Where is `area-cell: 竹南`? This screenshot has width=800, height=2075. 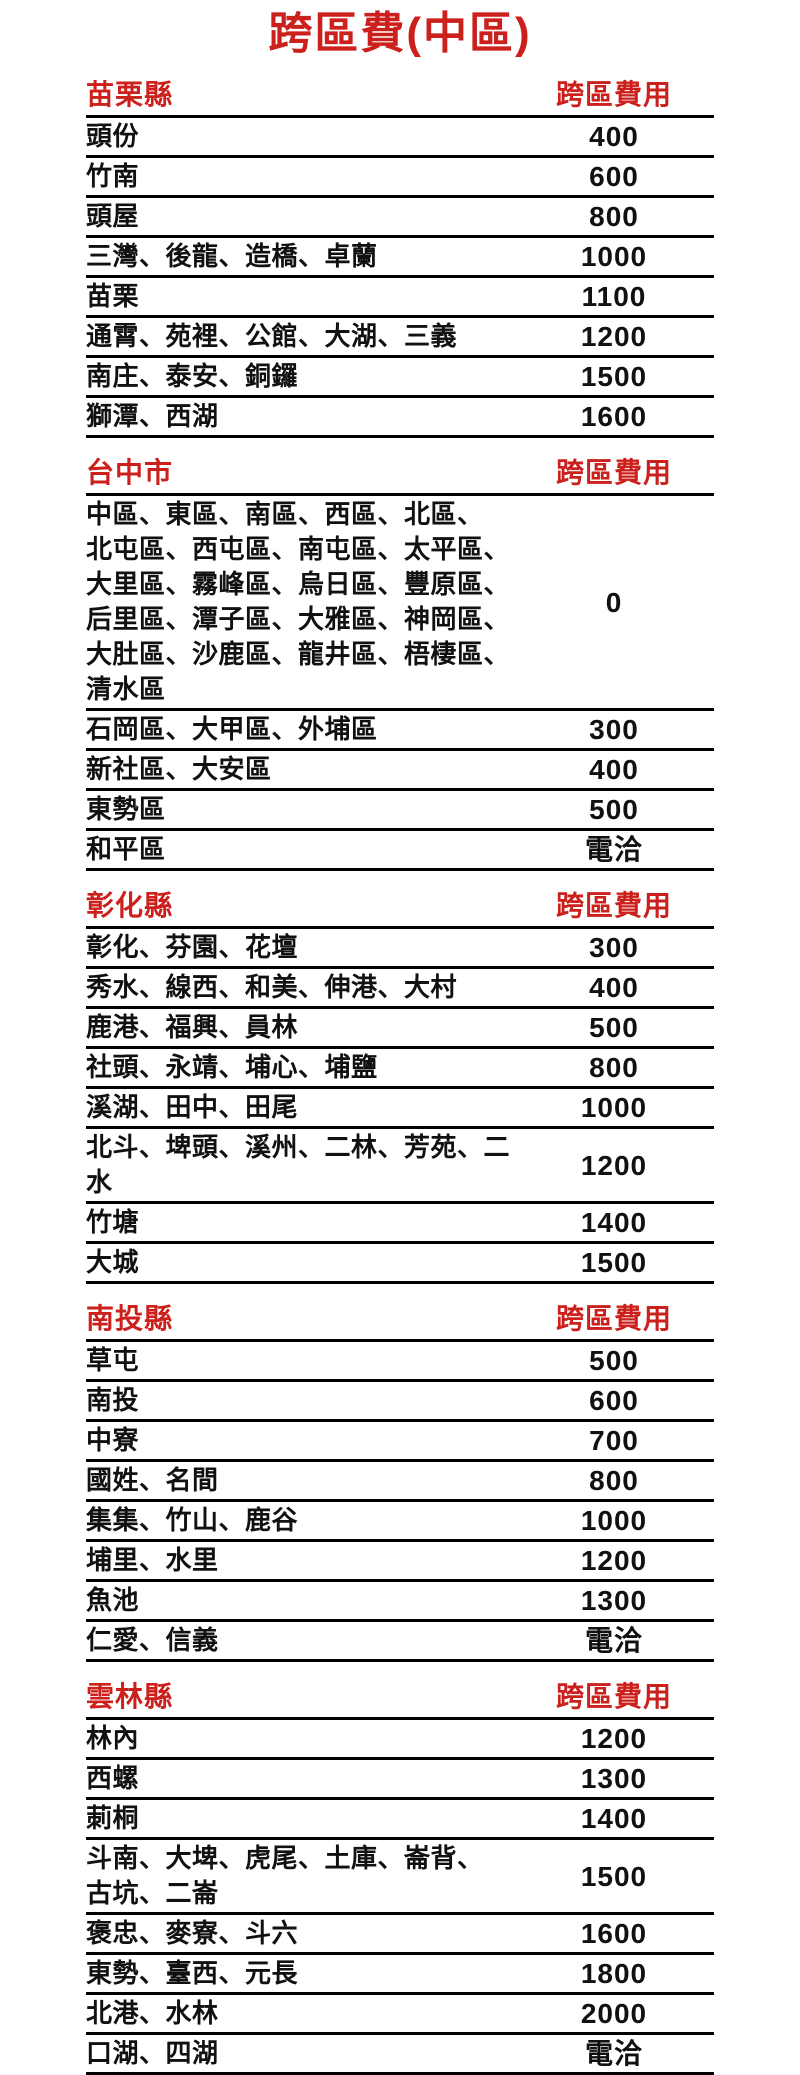 area-cell: 竹南 is located at coordinates (113, 176).